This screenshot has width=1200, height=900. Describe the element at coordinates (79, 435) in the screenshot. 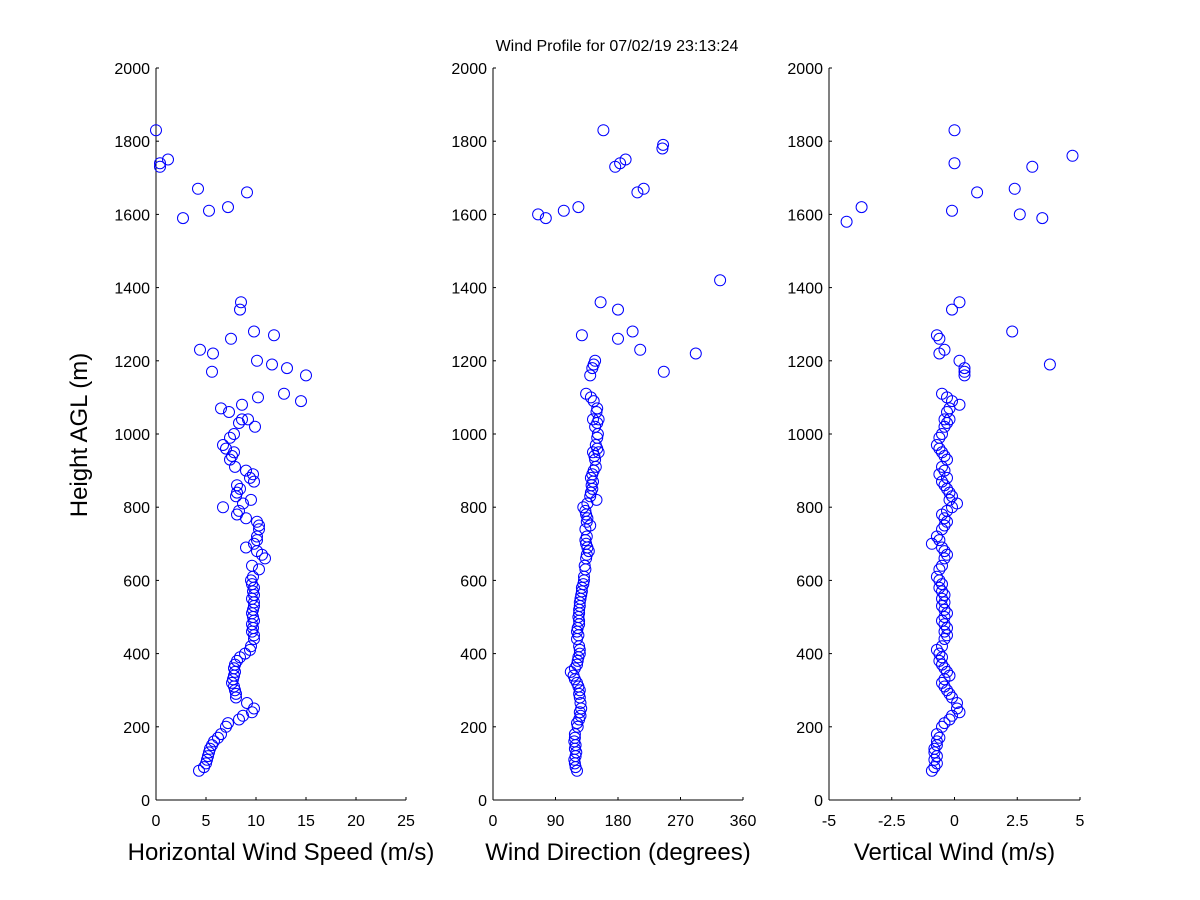

I see `y-axis-title: Height AGL (m)` at that location.